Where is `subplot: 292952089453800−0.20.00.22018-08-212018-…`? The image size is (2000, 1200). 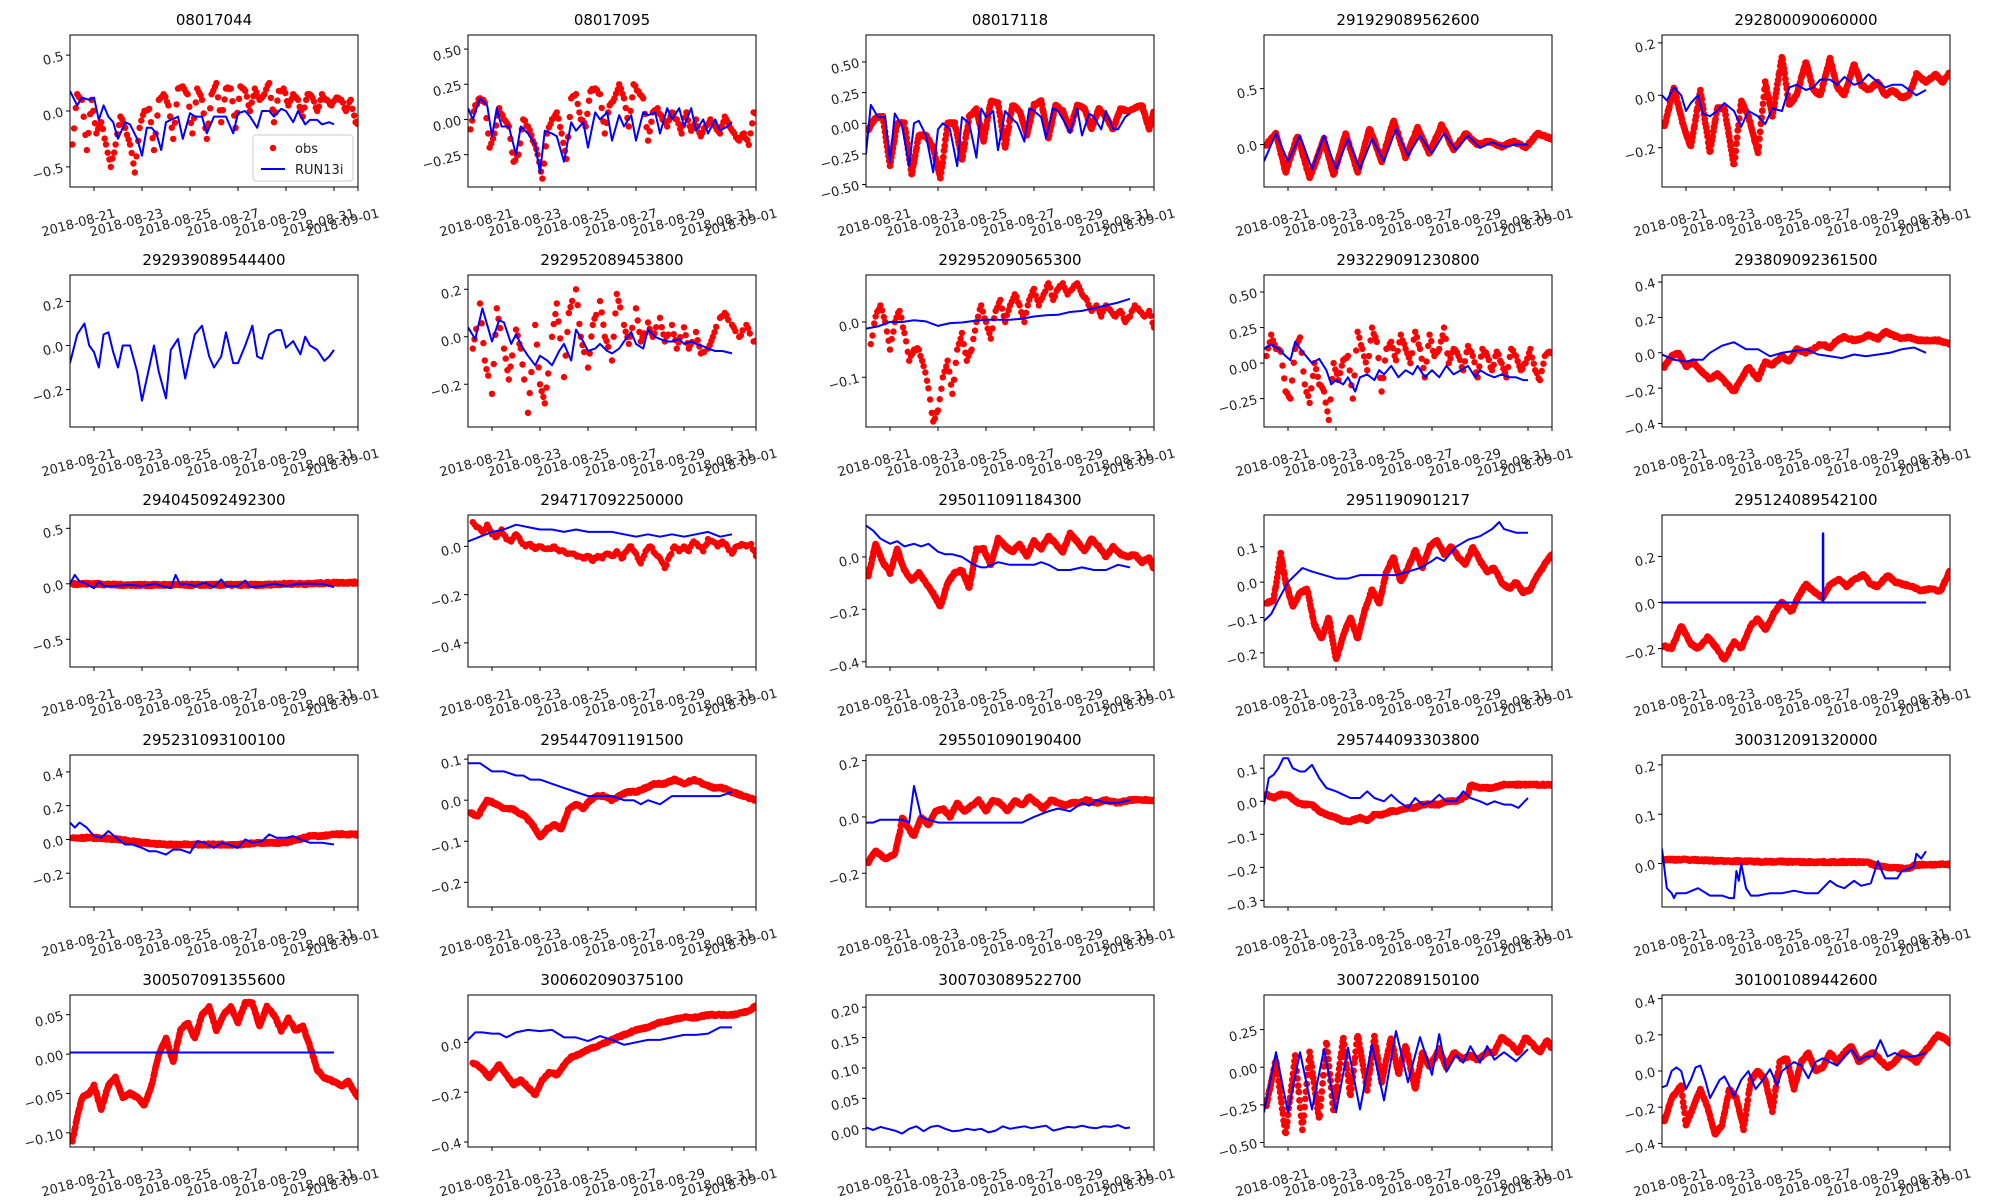
subplot: 292952089453800−0.20.00.22018-08-212018-… is located at coordinates (604, 365).